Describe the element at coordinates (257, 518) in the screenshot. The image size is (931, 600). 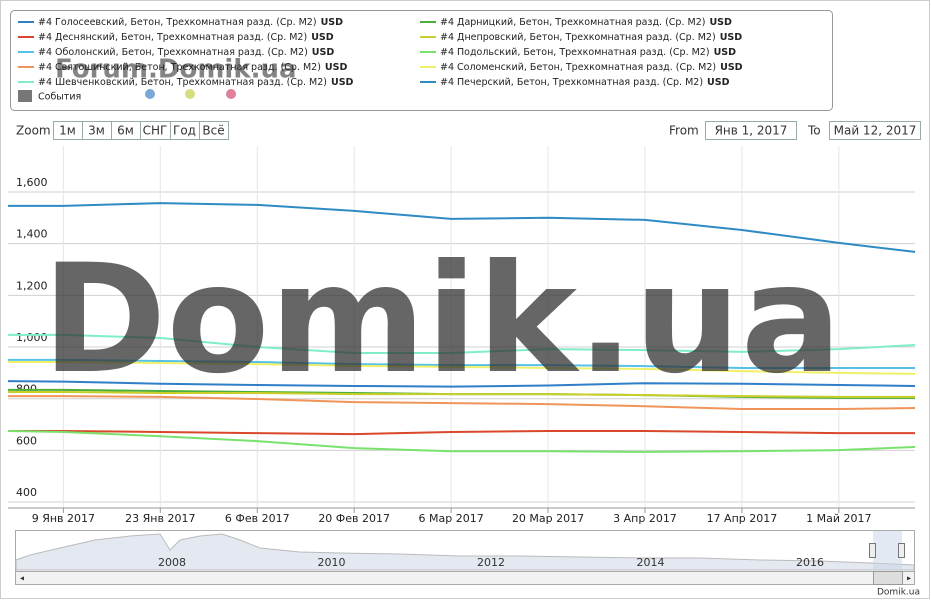
I see `x-tick-label: 6 Фев 2017` at that location.